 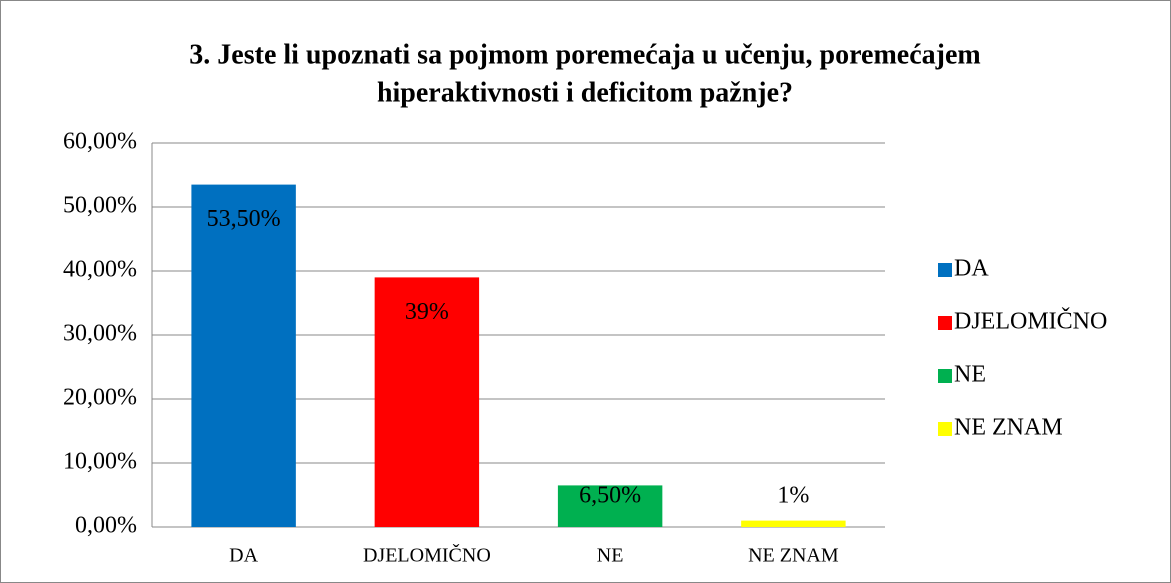 I want to click on y-tick-label: 50,00%, so click(x=100, y=206).